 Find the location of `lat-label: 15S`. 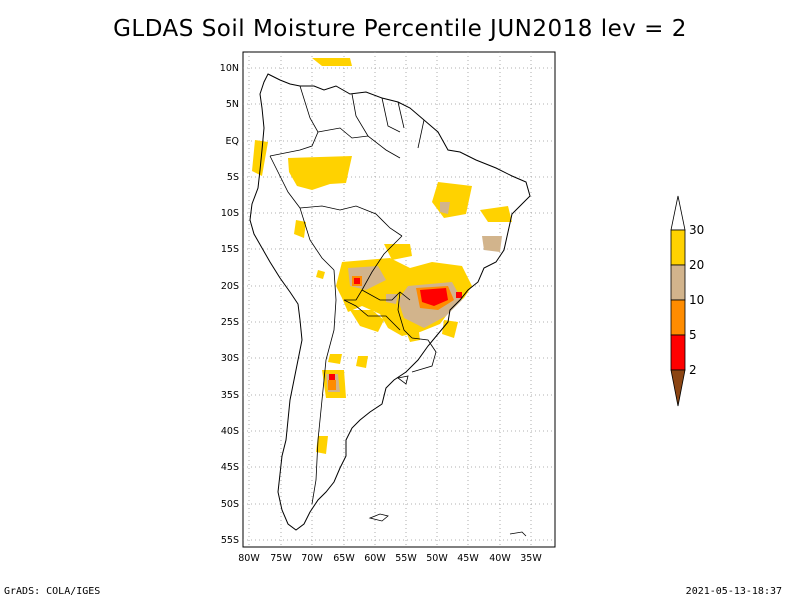

lat-label: 15S is located at coordinates (230, 249).